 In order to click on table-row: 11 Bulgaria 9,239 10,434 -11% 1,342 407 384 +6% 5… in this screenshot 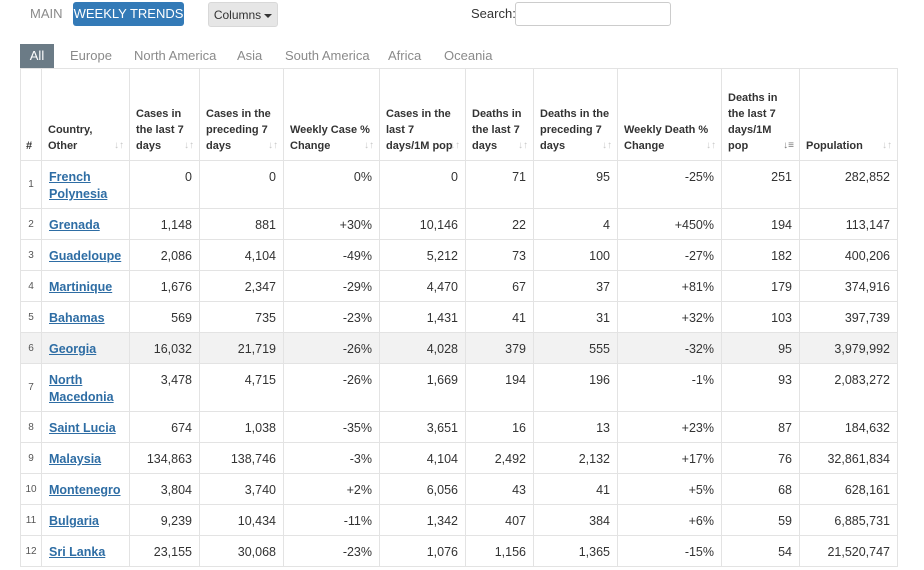, I will do `click(459, 520)`.